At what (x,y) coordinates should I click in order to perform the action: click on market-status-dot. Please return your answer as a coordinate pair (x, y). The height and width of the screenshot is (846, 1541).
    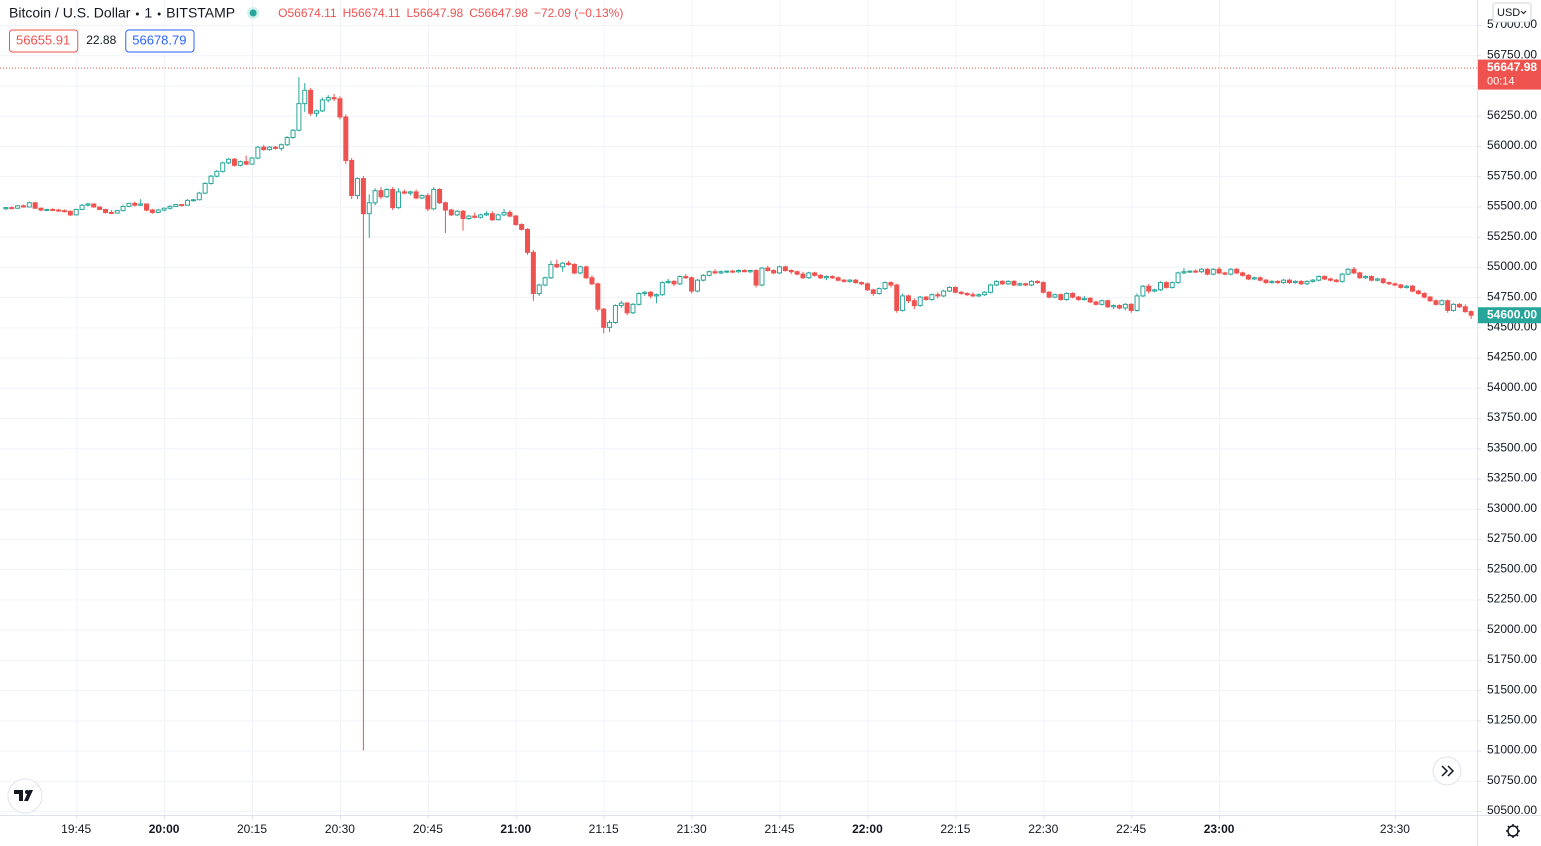
    Looking at the image, I should click on (253, 13).